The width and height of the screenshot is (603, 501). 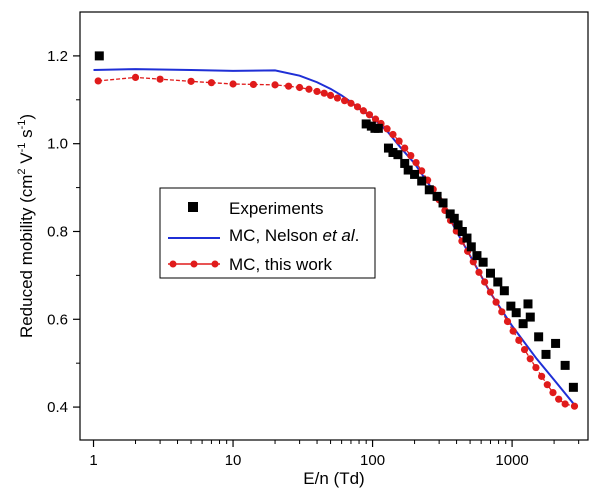 I want to click on legend-nelson-label-b: et al, so click(x=339, y=235).